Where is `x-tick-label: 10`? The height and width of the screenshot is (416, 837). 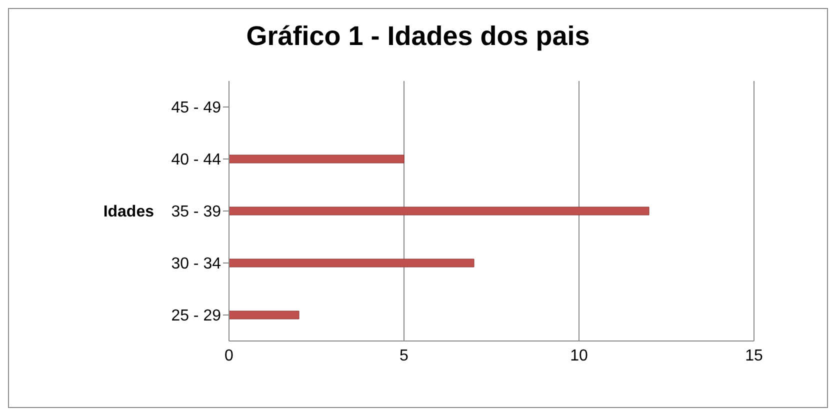
x-tick-label: 10 is located at coordinates (579, 355).